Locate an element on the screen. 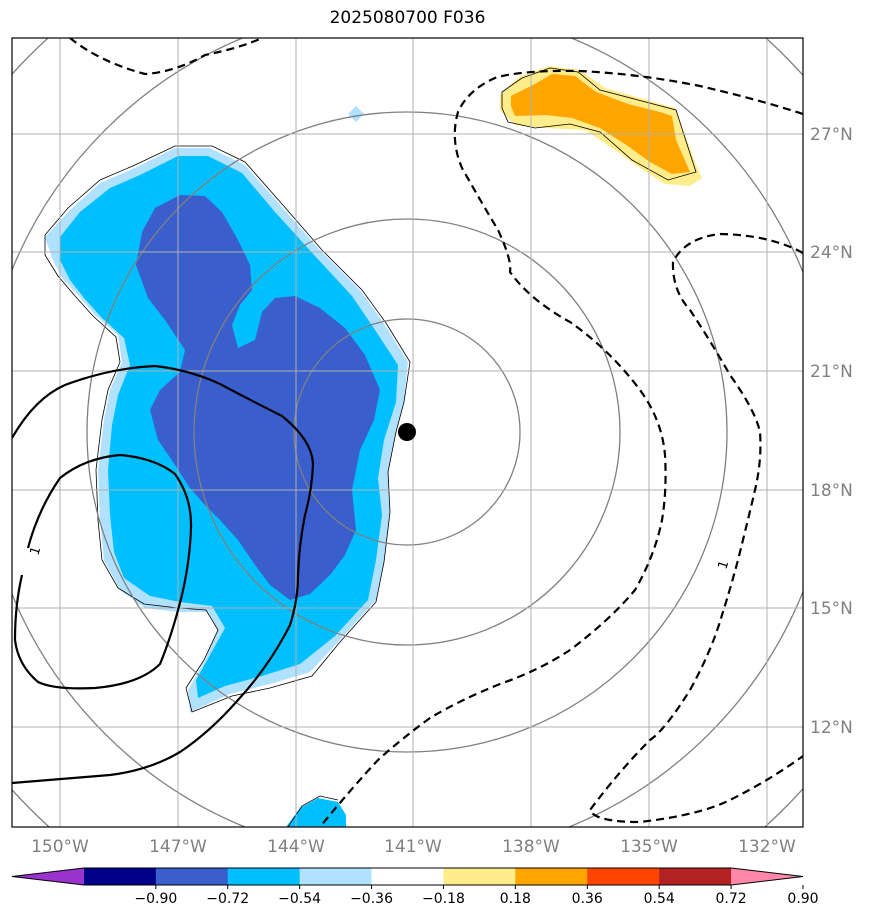  colorbar-tick-label: −0.54 is located at coordinates (299, 899).